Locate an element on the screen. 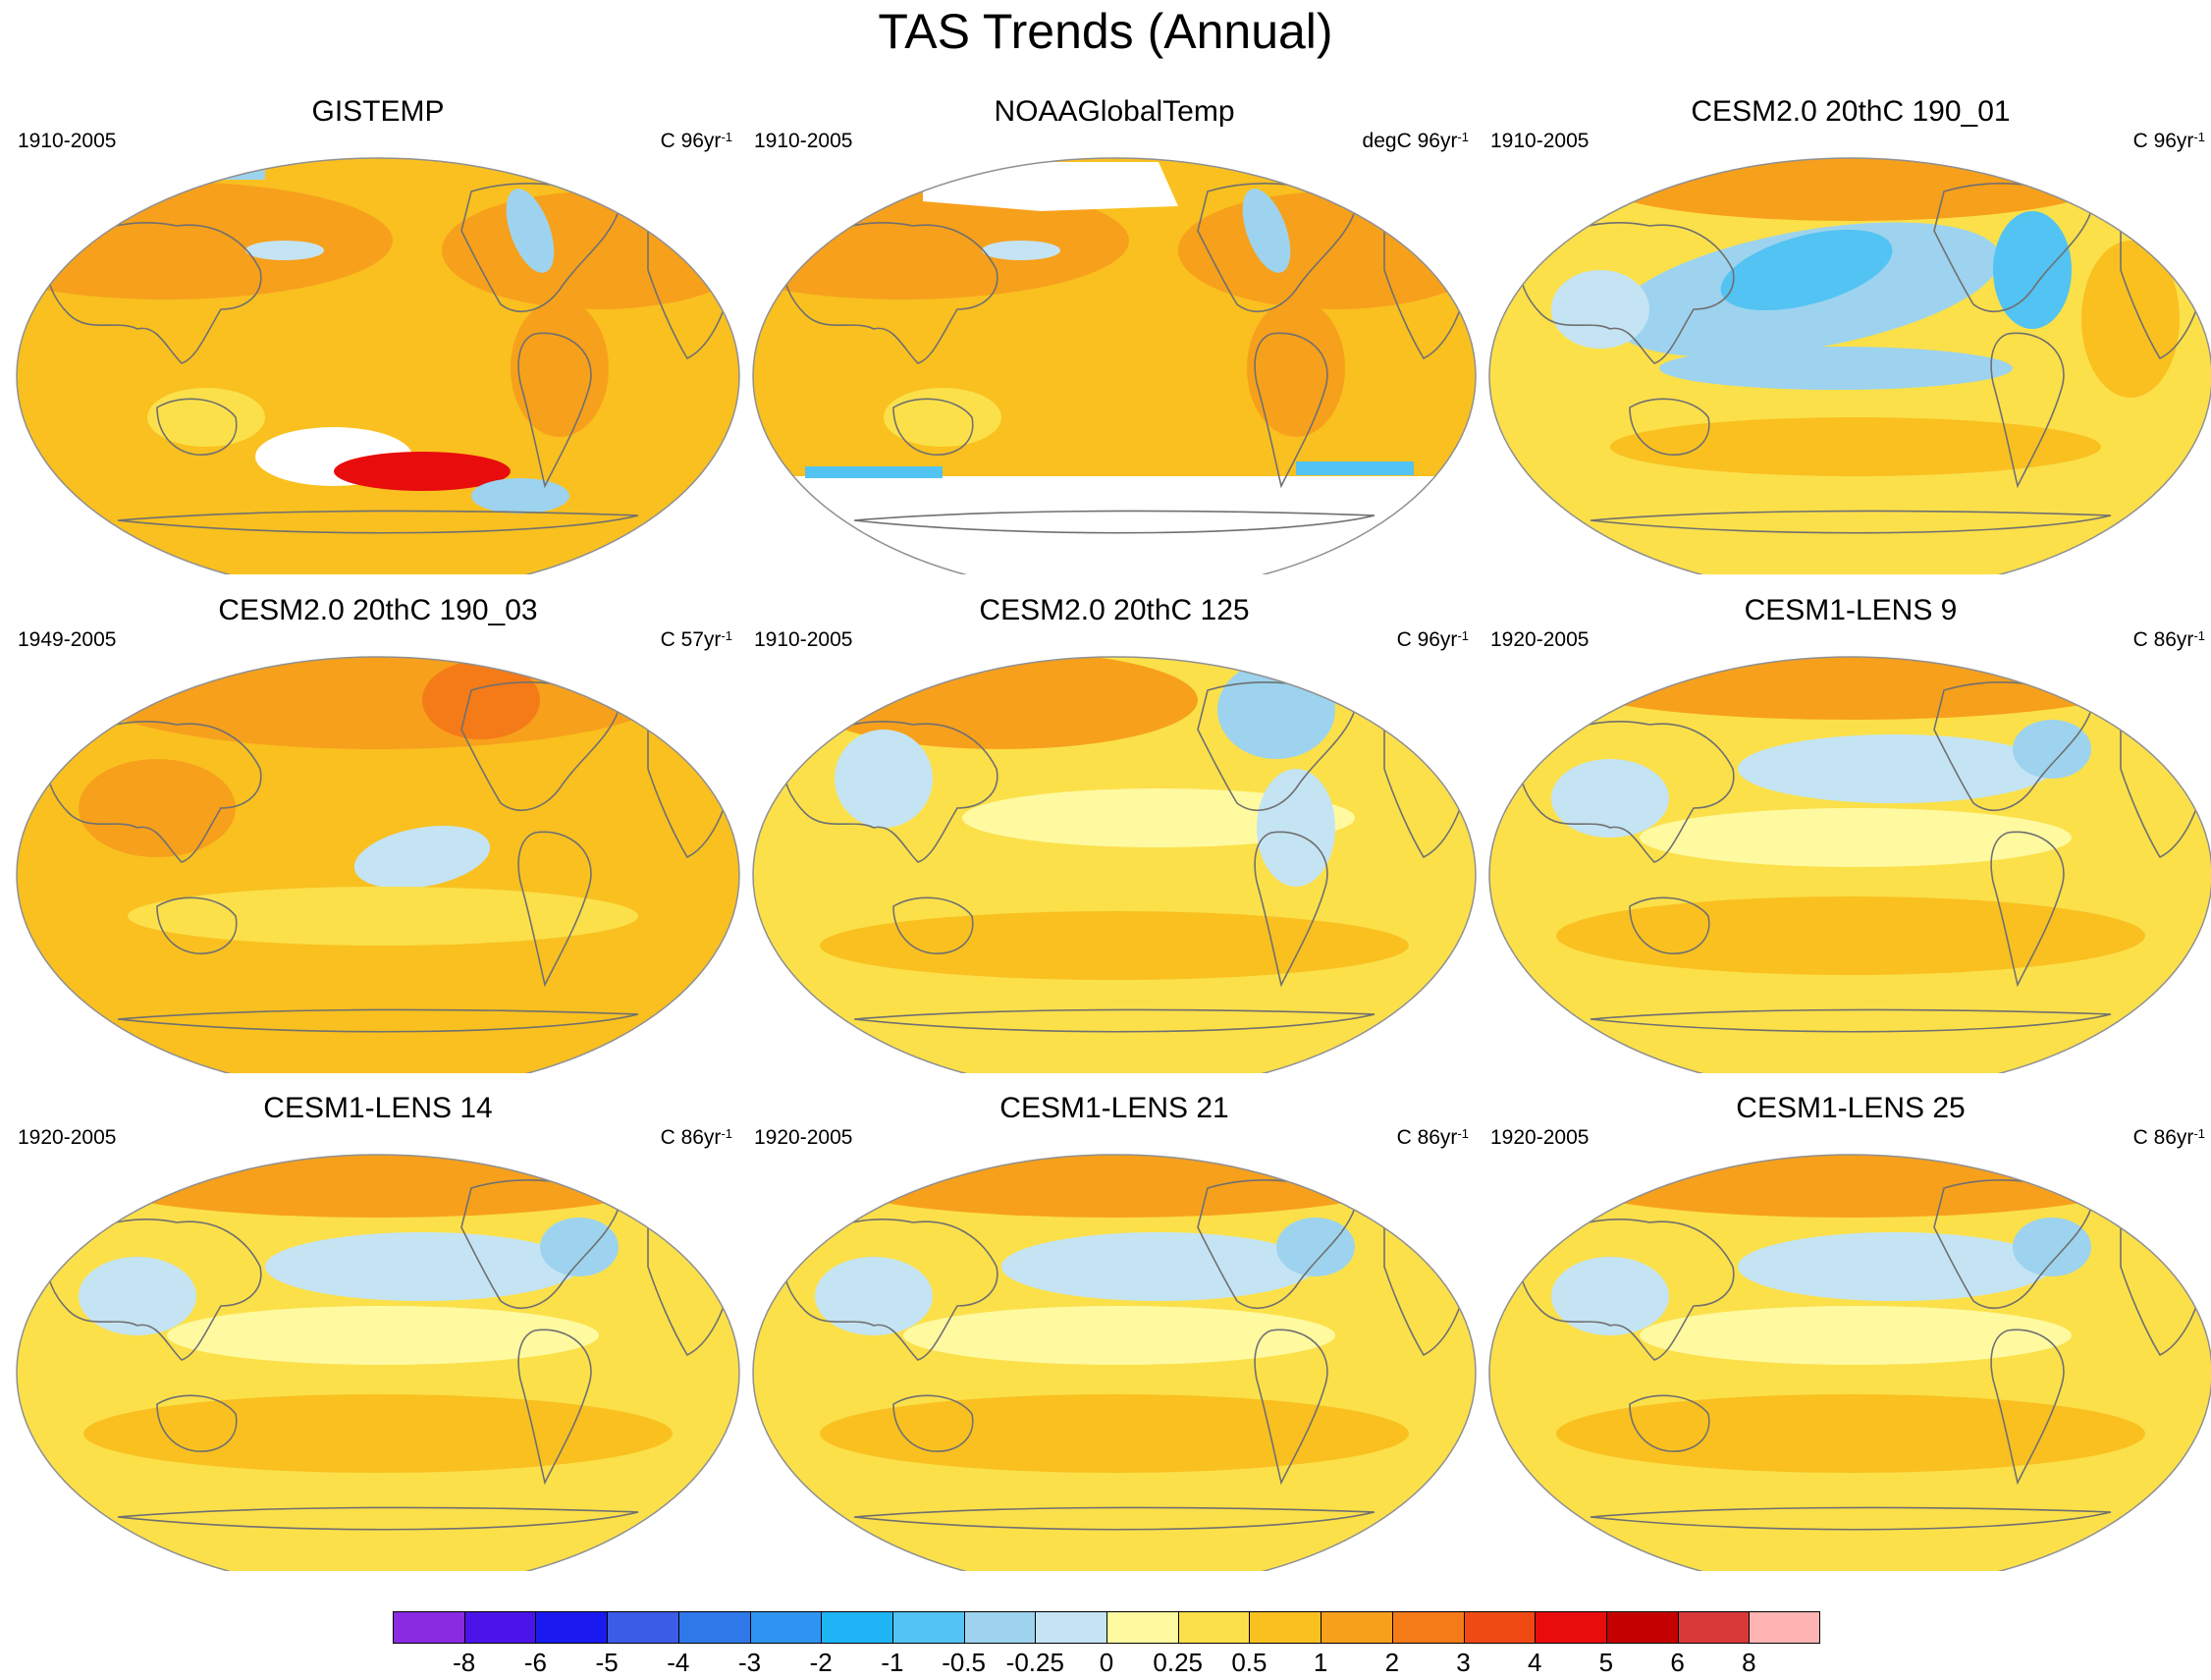 The height and width of the screenshot is (1680, 2211). colorbar-tick-label: 8 is located at coordinates (1749, 1662).